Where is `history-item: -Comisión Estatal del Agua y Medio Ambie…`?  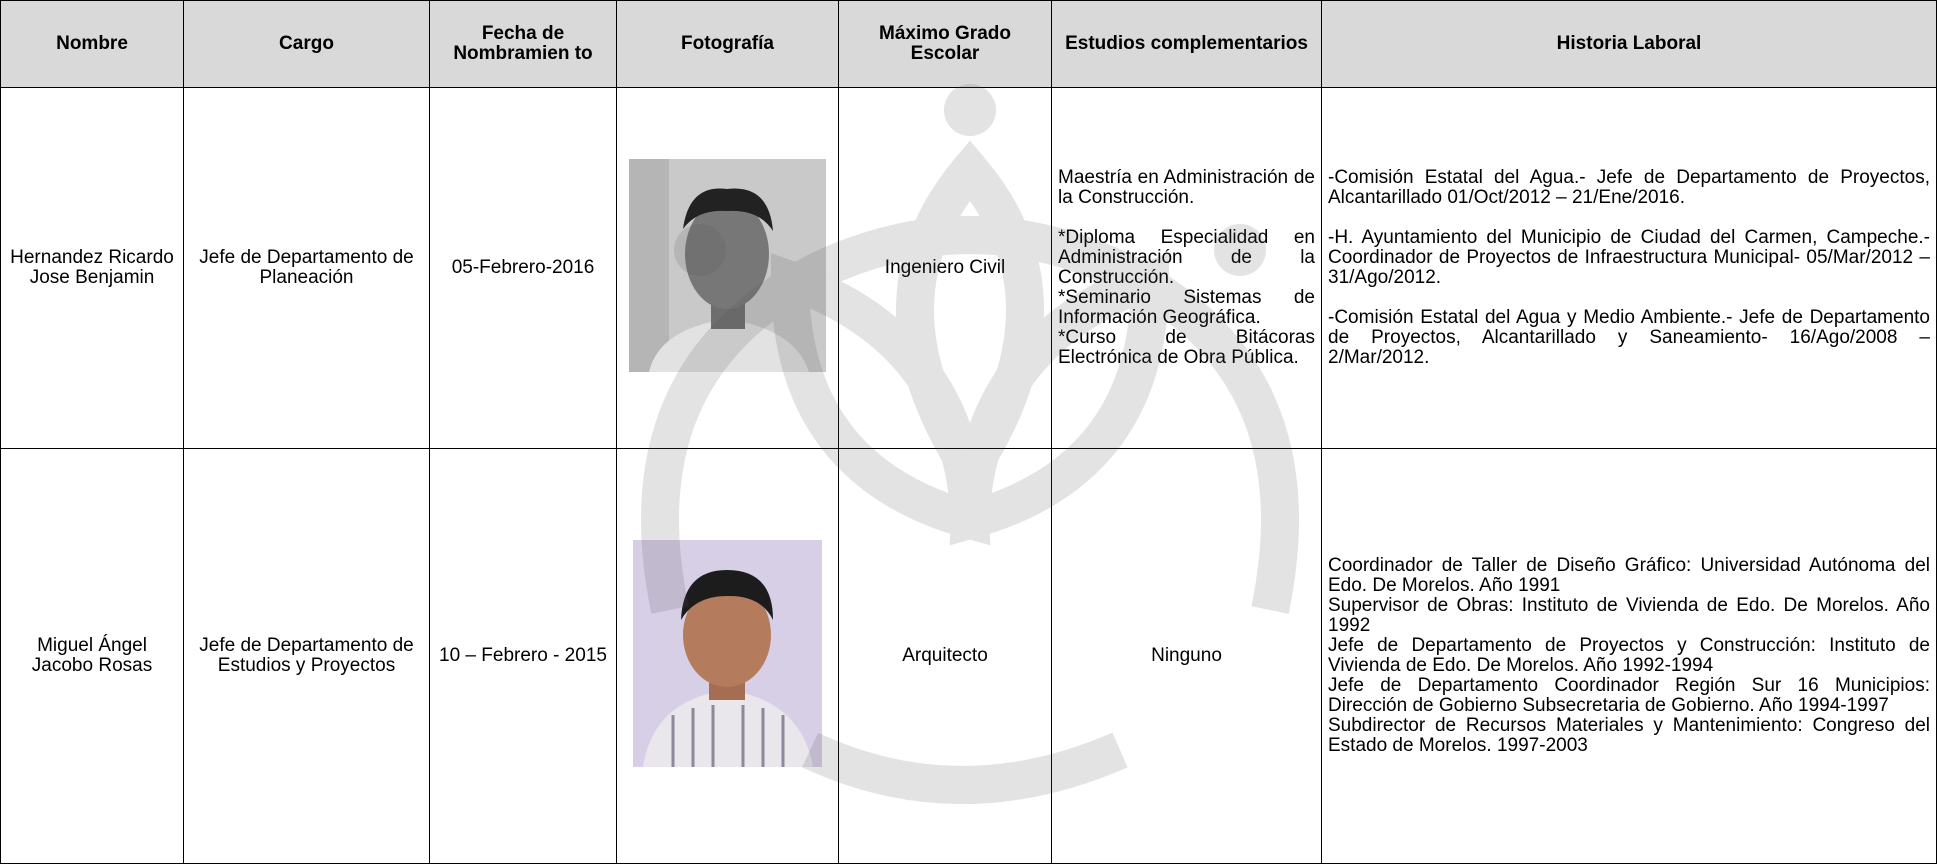 history-item: -Comisión Estatal del Agua y Medio Ambie… is located at coordinates (1629, 337).